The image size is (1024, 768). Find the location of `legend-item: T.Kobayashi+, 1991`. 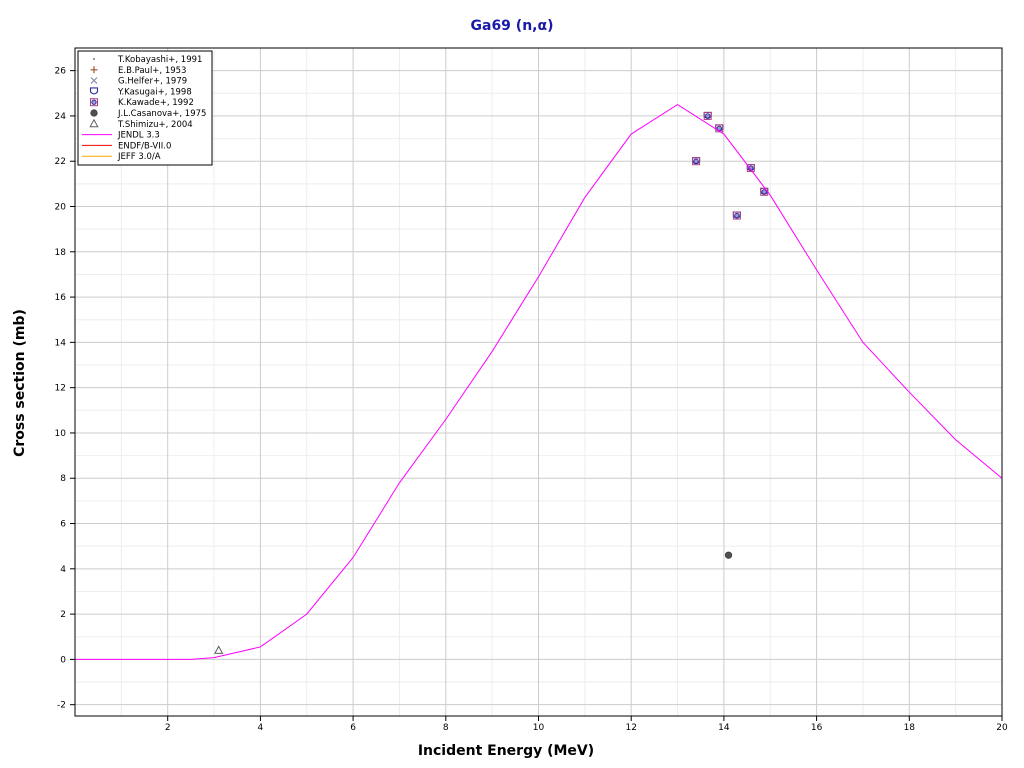

legend-item: T.Kobayashi+, 1991 is located at coordinates (147, 60).